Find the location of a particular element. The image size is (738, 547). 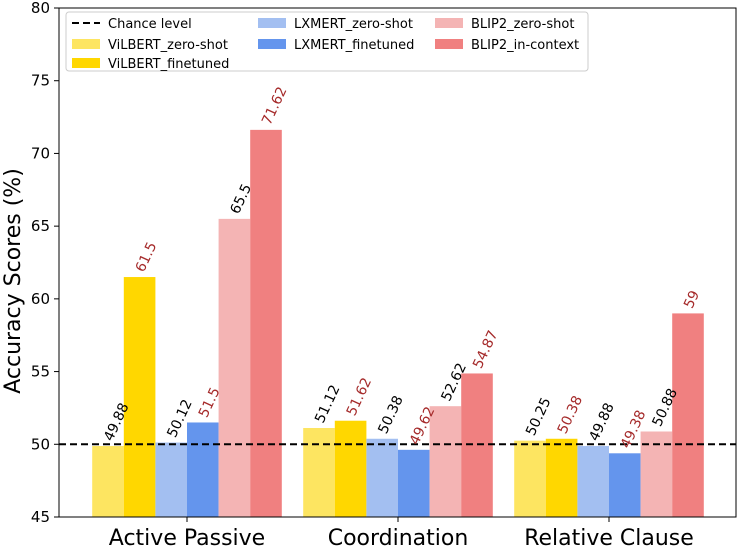

data-label: 71.62 is located at coordinates (274, 105).